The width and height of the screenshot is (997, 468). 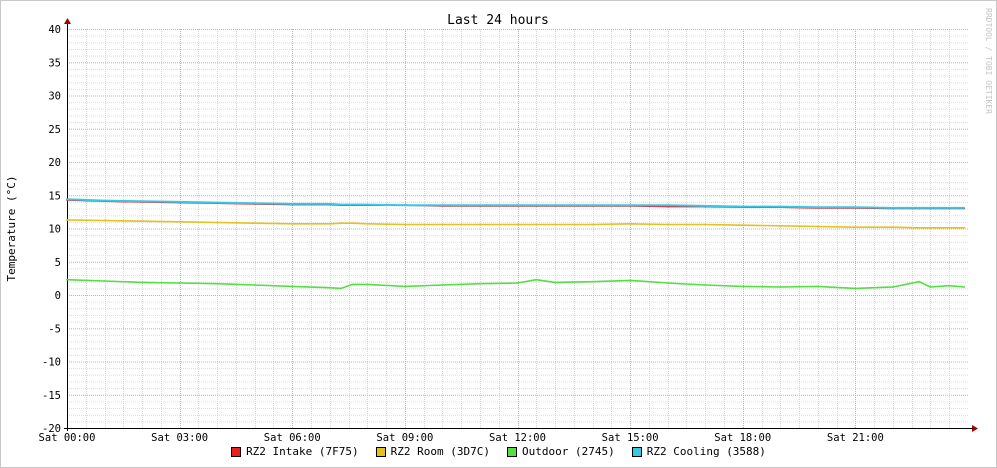 I want to click on legend-label: RZ2 Cooling (3588), so click(x=706, y=451).